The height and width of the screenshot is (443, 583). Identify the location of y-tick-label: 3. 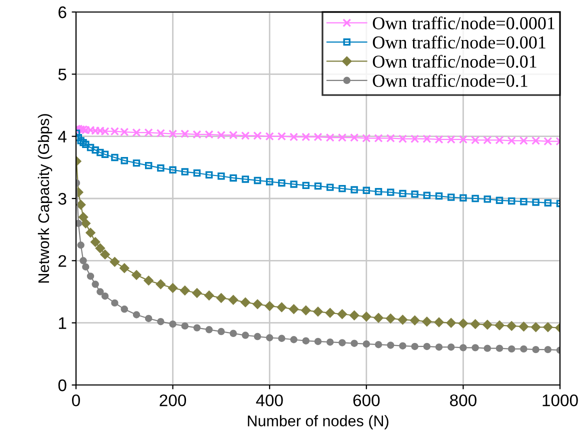
(62, 198).